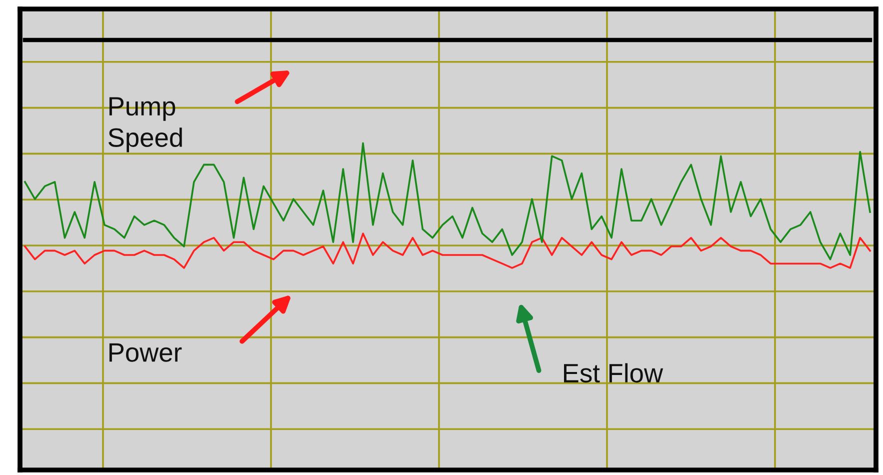 The width and height of the screenshot is (883, 475). What do you see at coordinates (145, 352) in the screenshot?
I see `annotation: Power` at bounding box center [145, 352].